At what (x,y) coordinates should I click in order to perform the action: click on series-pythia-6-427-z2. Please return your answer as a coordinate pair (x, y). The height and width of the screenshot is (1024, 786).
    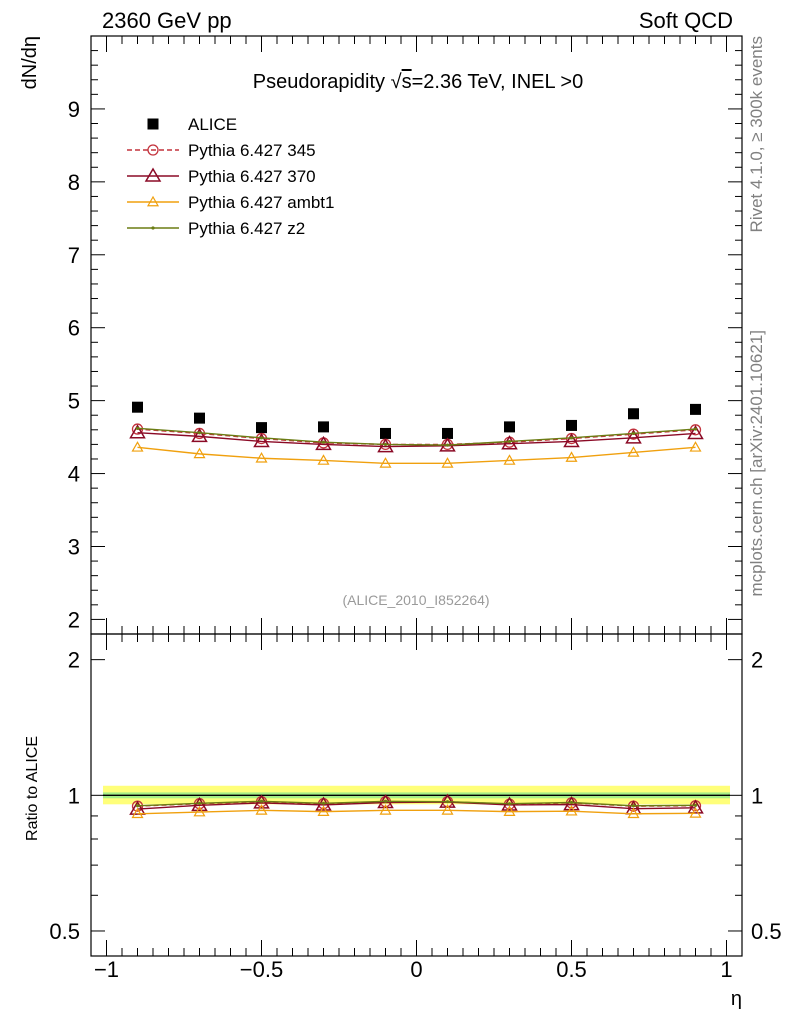
    Looking at the image, I should click on (416, 436).